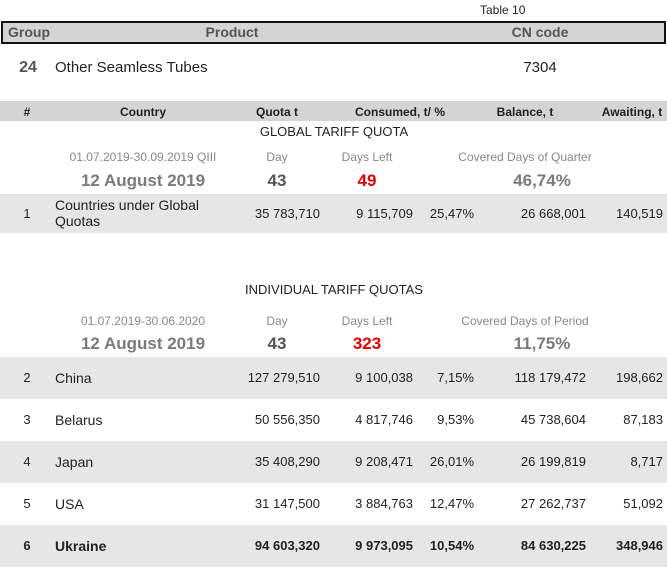 The image size is (667, 568). What do you see at coordinates (525, 157) in the screenshot?
I see `covered-label: Covered Days of Quarter` at bounding box center [525, 157].